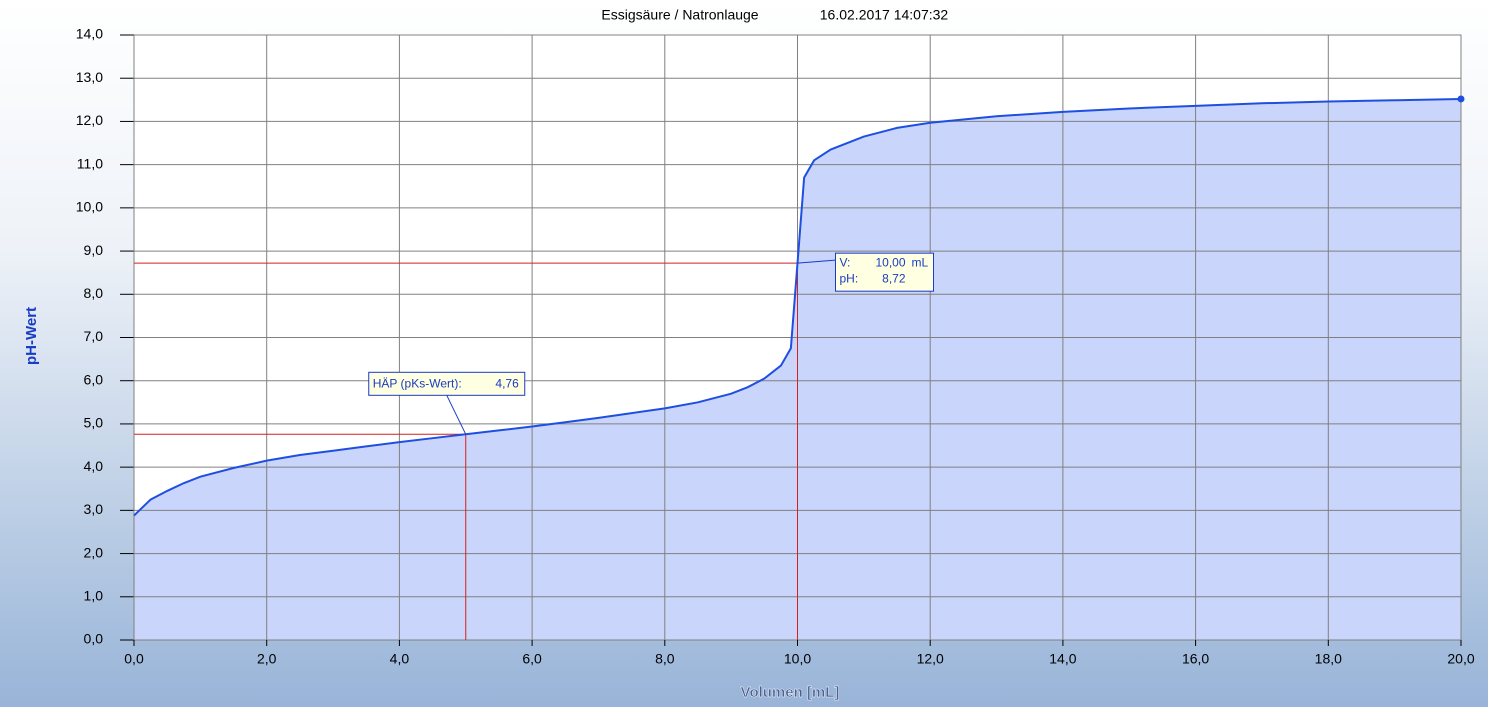 The image size is (1488, 707). What do you see at coordinates (894, 278) in the screenshot?
I see `annotation-value: 8,72` at bounding box center [894, 278].